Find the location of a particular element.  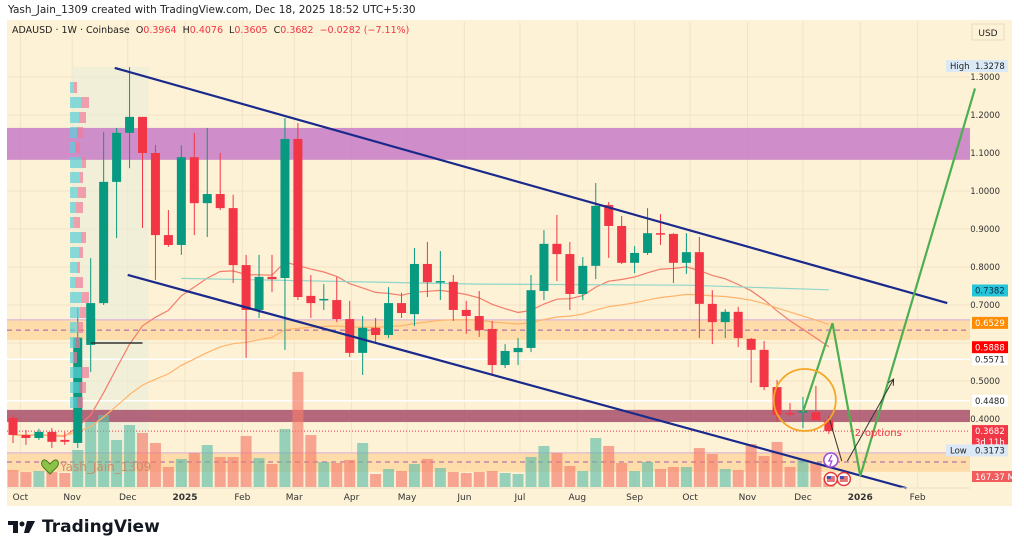

price-tag-label: High is located at coordinates (960, 67).